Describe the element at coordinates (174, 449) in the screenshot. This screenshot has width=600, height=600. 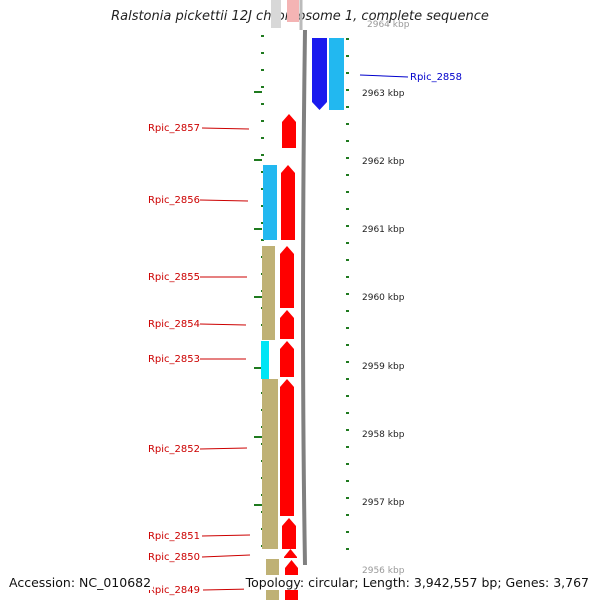
I see `gene-label: Rpic_2852` at that location.